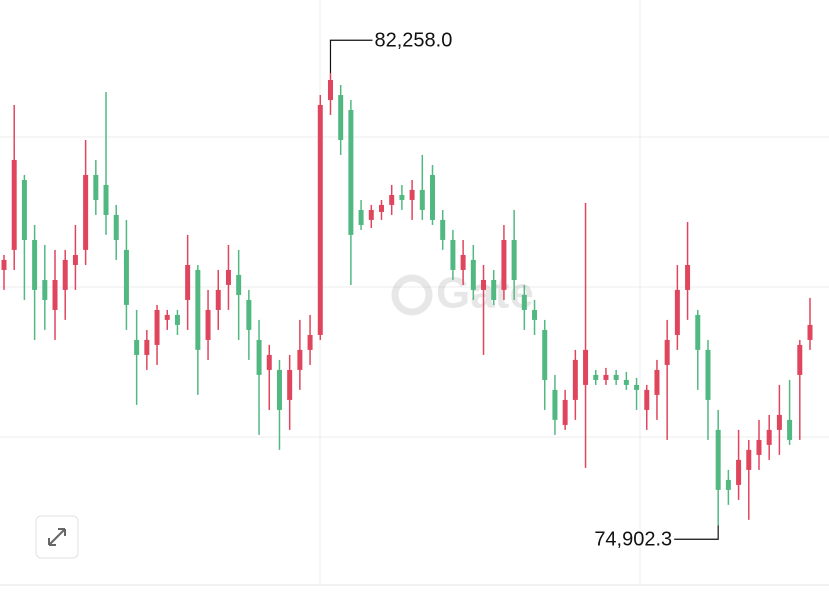 This screenshot has height=601, width=829. I want to click on watermark: Gate, so click(462, 293).